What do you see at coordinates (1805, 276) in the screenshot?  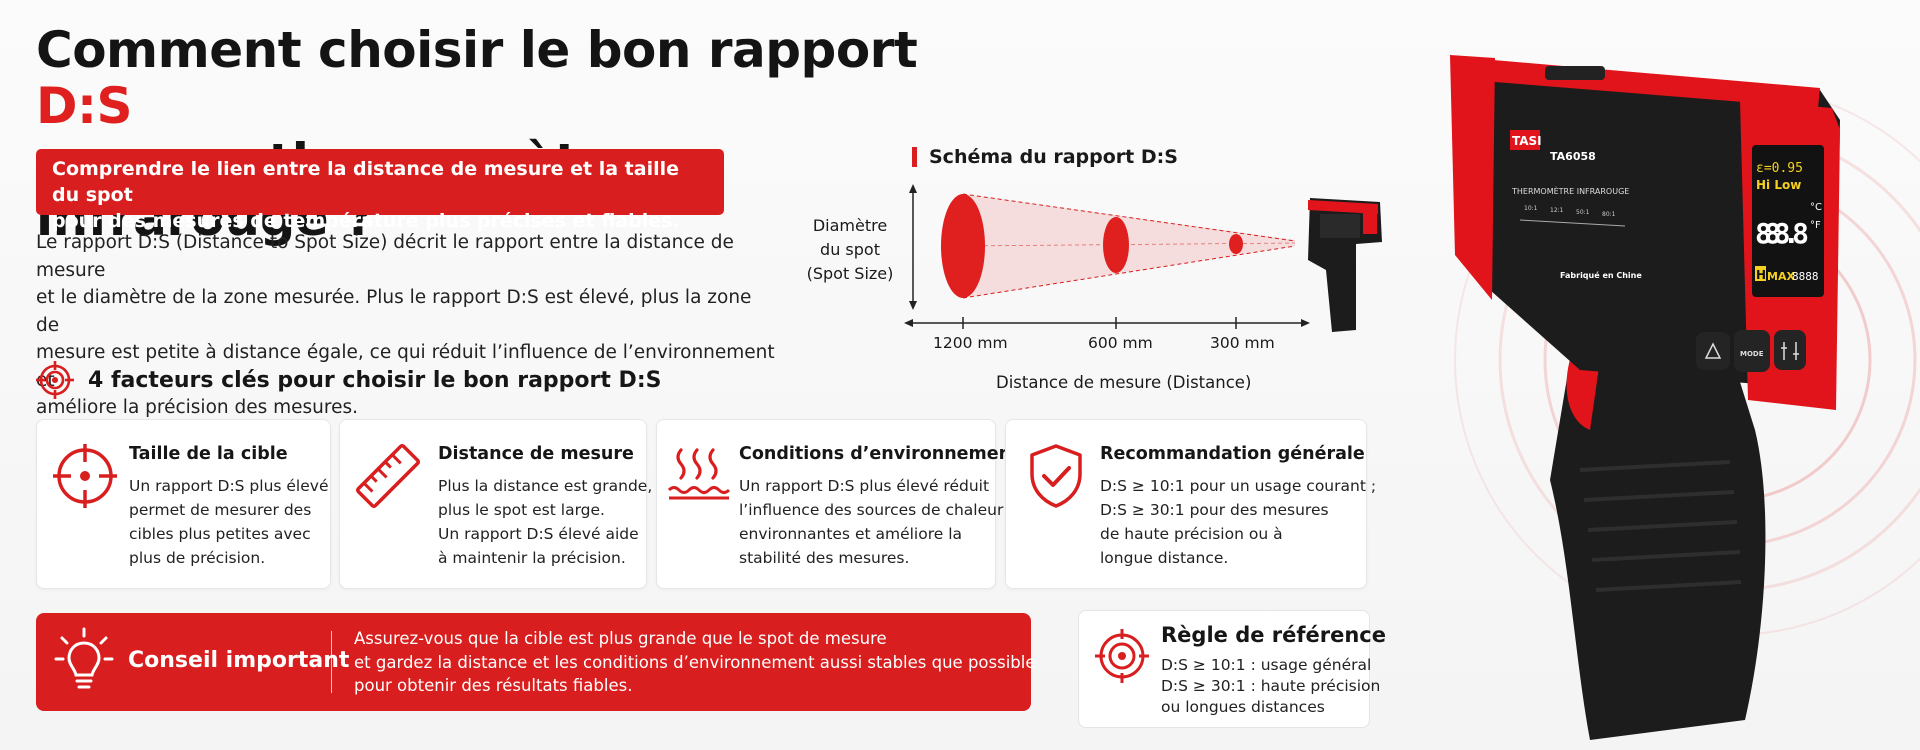 I see `lcd-secondary: 8888` at bounding box center [1805, 276].